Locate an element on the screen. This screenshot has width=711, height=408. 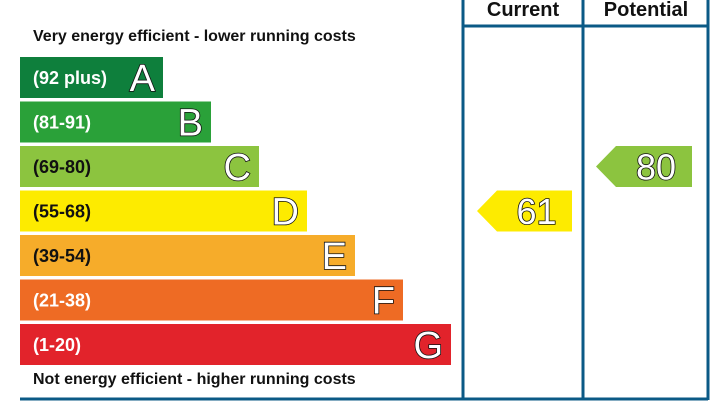
potential-score: 80 is located at coordinates (656, 167).